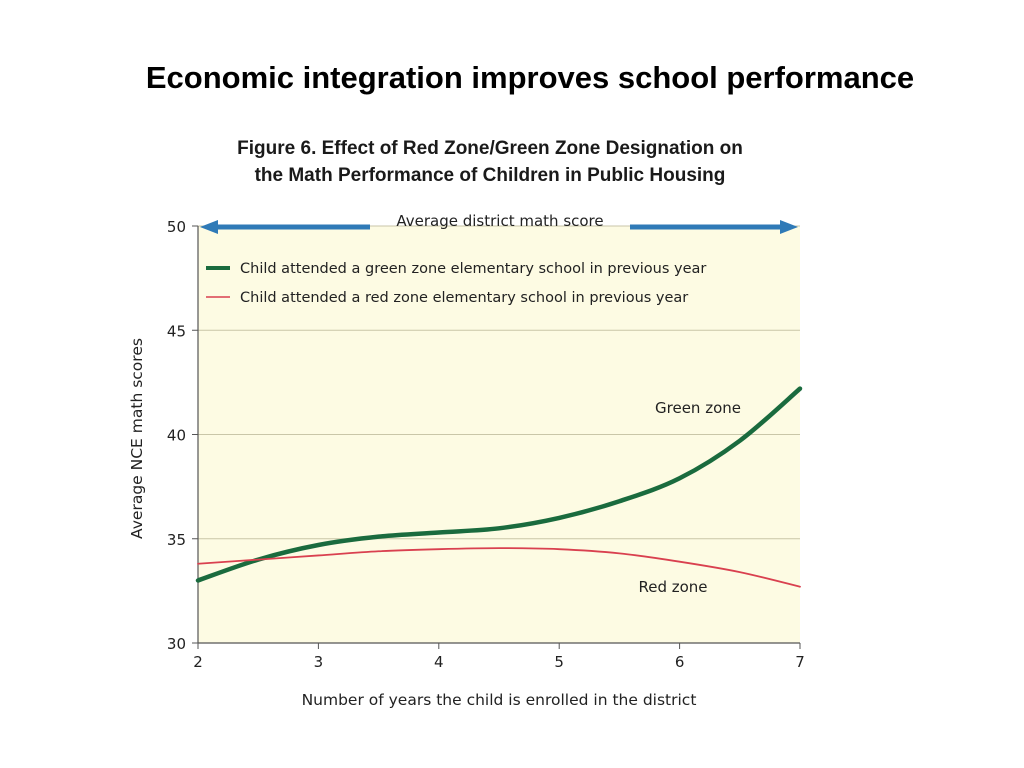 The width and height of the screenshot is (1024, 768). I want to click on x-tick-label: 2, so click(198, 662).